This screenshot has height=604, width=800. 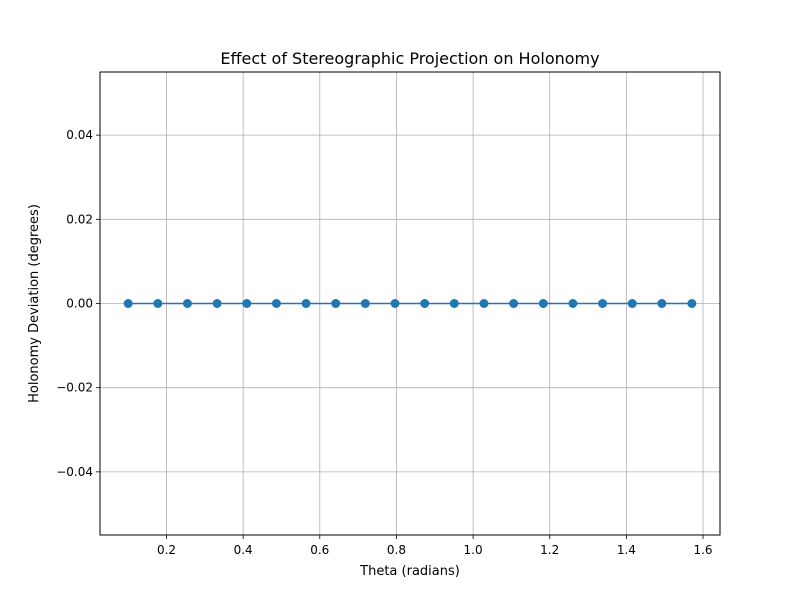 I want to click on y-tick-label: 0.00, so click(x=79, y=304).